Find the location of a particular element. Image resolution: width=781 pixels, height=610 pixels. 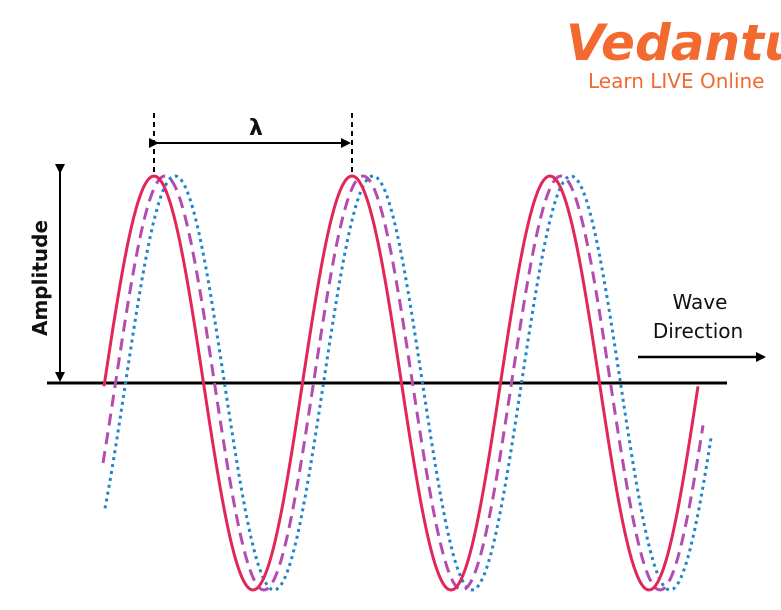

wave-direction-label-line1: Wave is located at coordinates (700, 302).